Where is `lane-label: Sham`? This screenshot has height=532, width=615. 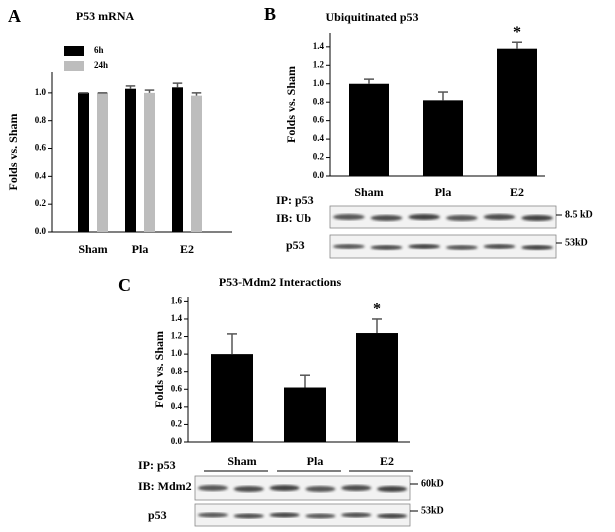 lane-label: Sham is located at coordinates (241, 461).